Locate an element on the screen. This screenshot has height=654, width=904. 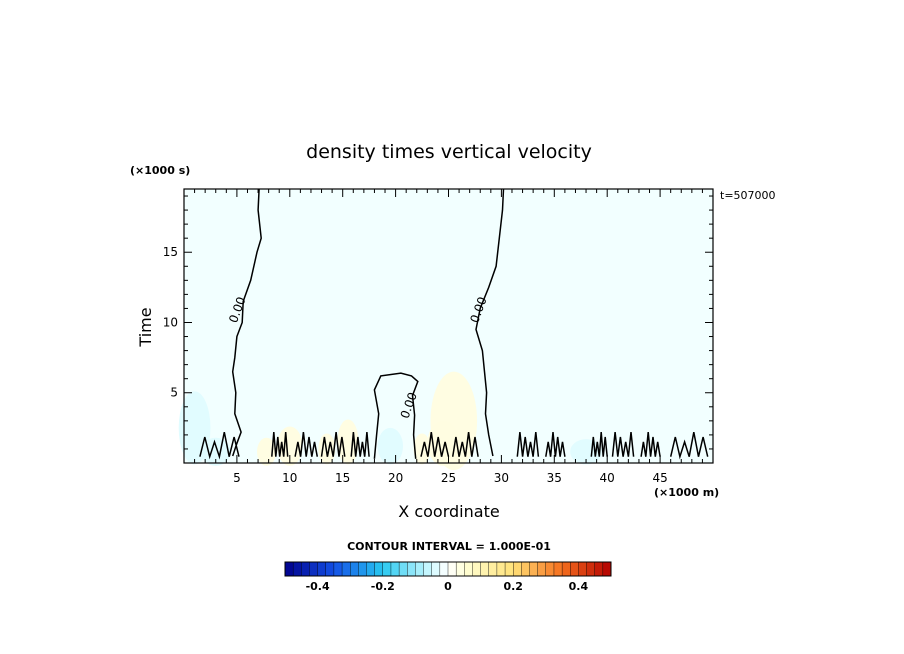
colorbar-frame is located at coordinates (448, 569).